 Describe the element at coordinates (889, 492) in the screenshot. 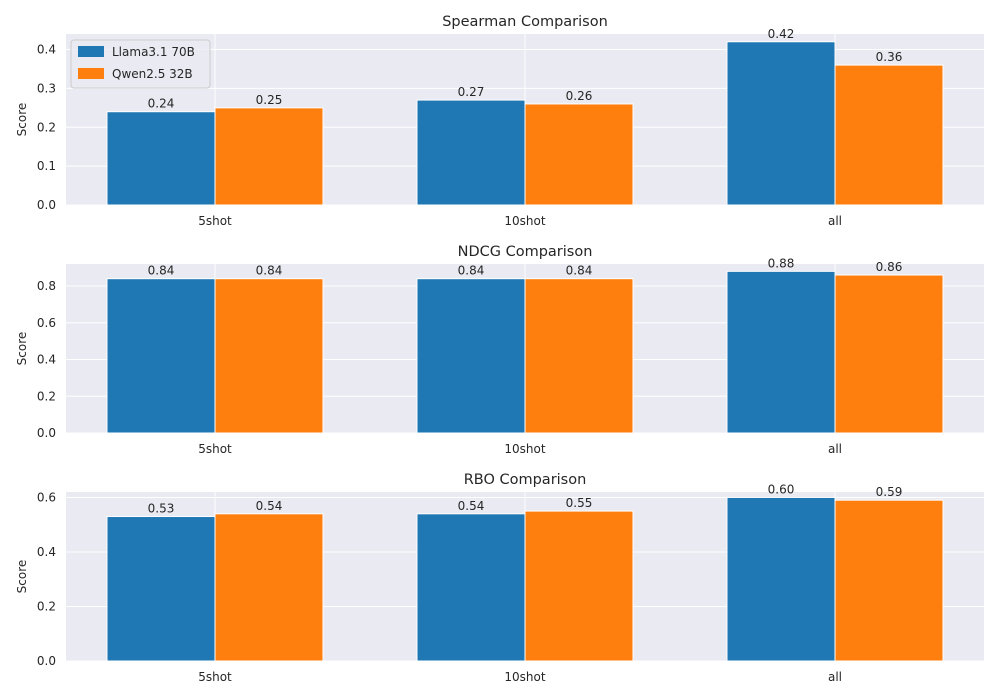

I see `data-label: 0.59` at that location.